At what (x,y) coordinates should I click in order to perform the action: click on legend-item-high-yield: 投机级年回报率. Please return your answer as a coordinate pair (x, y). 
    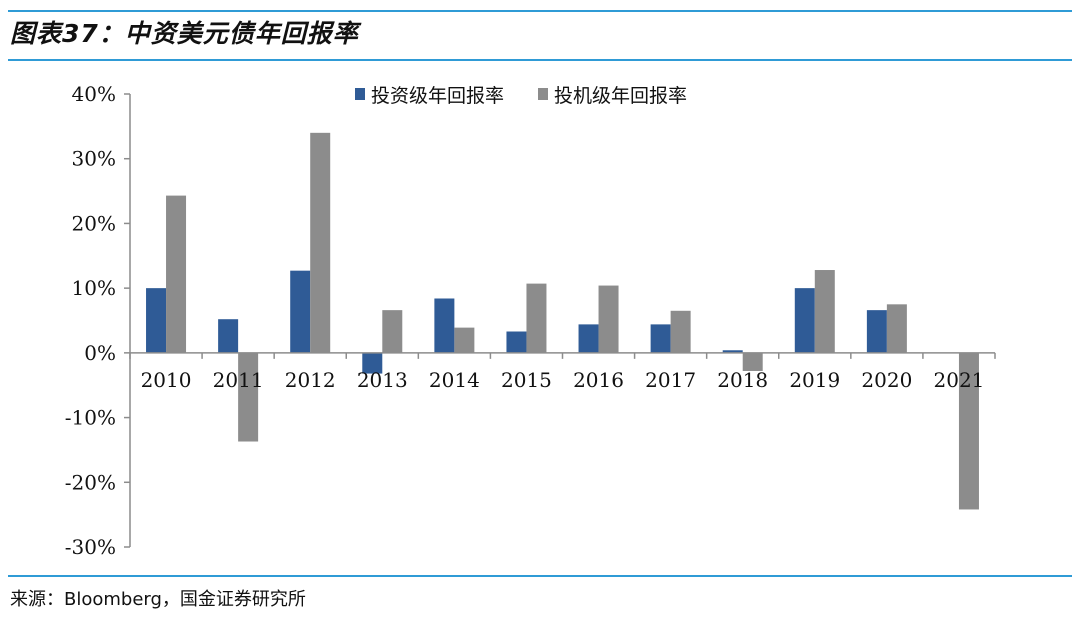
    Looking at the image, I should click on (612, 94).